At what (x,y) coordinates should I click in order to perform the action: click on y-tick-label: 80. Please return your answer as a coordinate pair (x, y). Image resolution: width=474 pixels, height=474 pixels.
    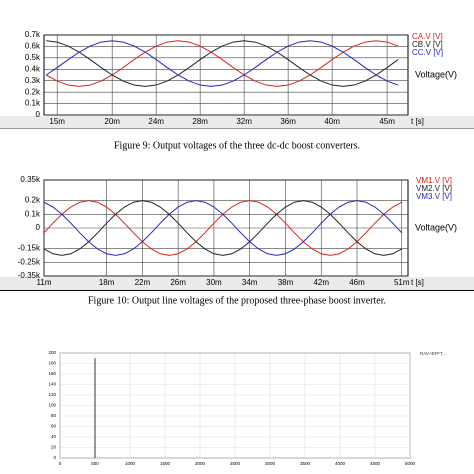
    Looking at the image, I should click on (54, 415).